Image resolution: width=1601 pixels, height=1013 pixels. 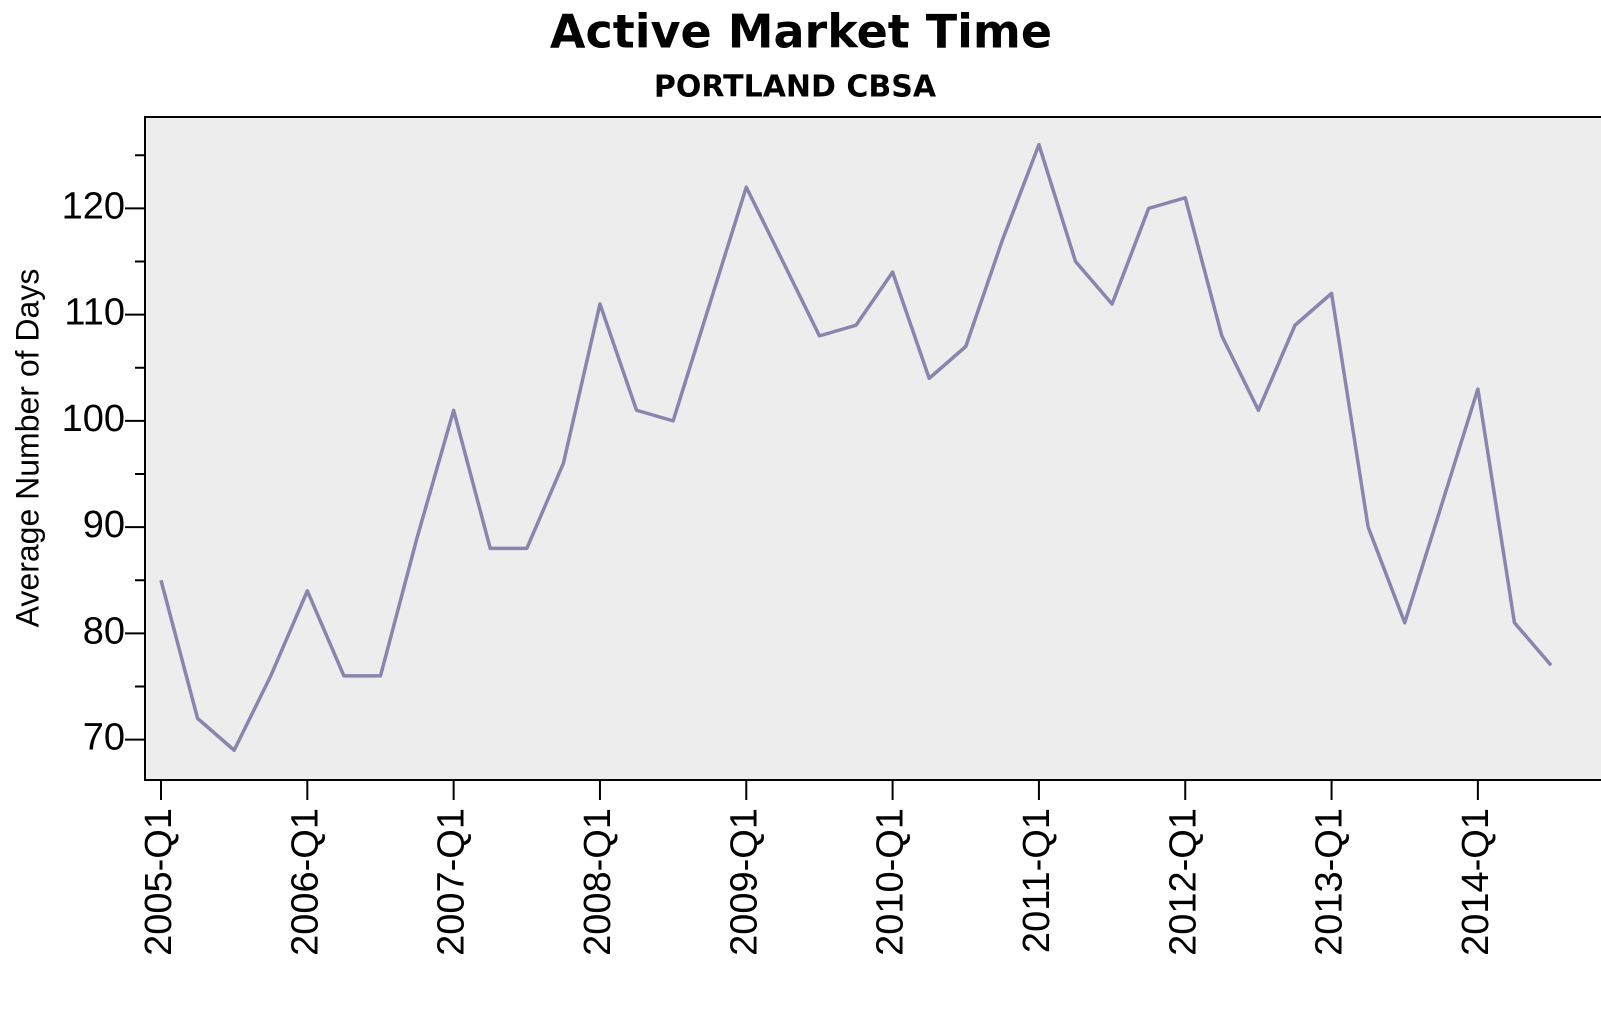 What do you see at coordinates (104, 525) in the screenshot?
I see `y-tick-label: 90` at bounding box center [104, 525].